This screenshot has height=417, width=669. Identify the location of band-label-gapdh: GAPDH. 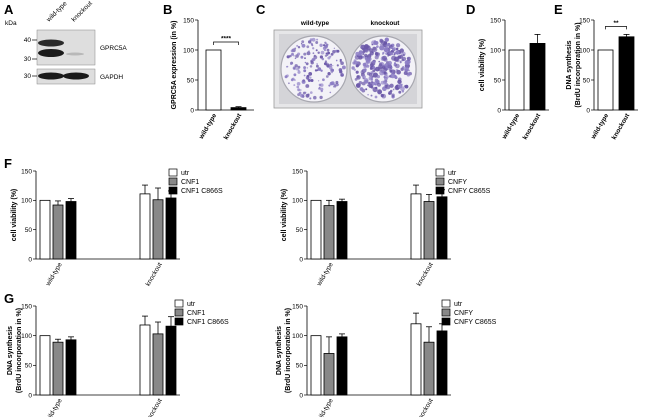
(111, 77).